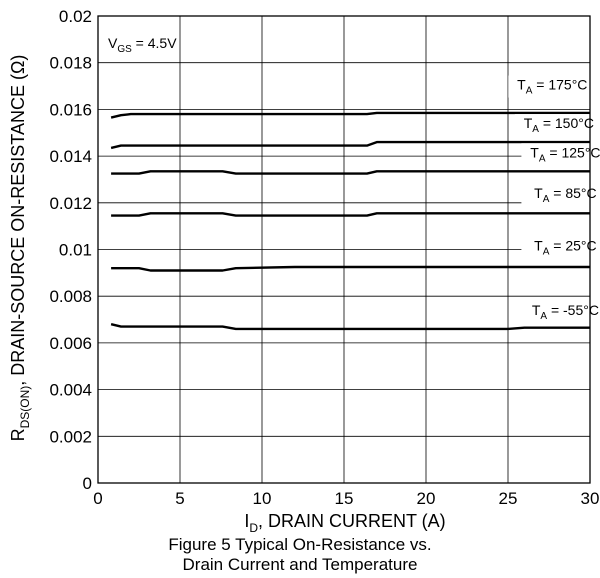  What do you see at coordinates (565, 248) in the screenshot?
I see `series-label: TA = 25°C` at bounding box center [565, 248].